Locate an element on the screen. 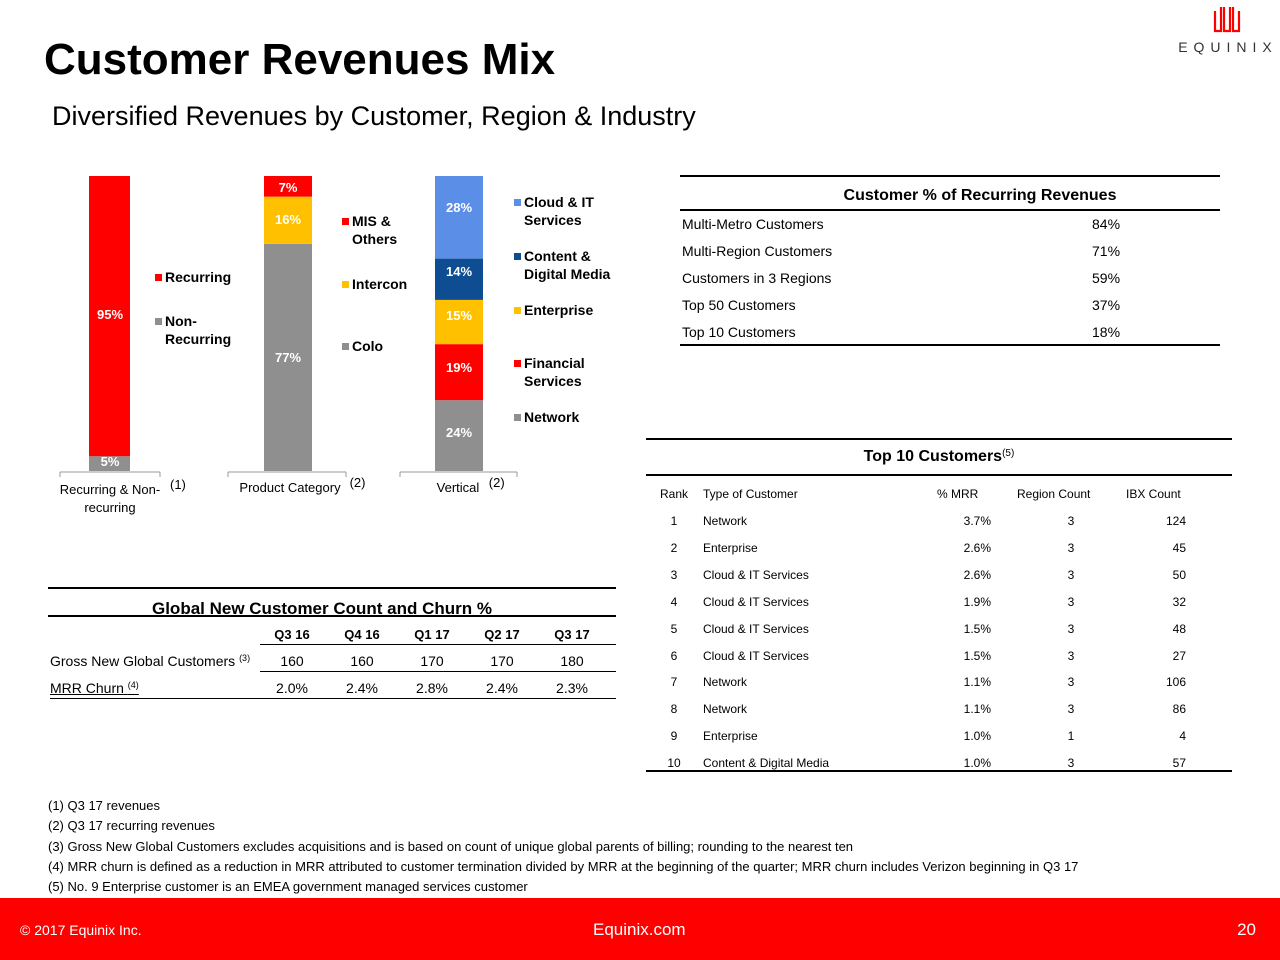 Image resolution: width=1280 pixels, height=960 pixels. col-ibx: IBX Count is located at coordinates (1153, 494).